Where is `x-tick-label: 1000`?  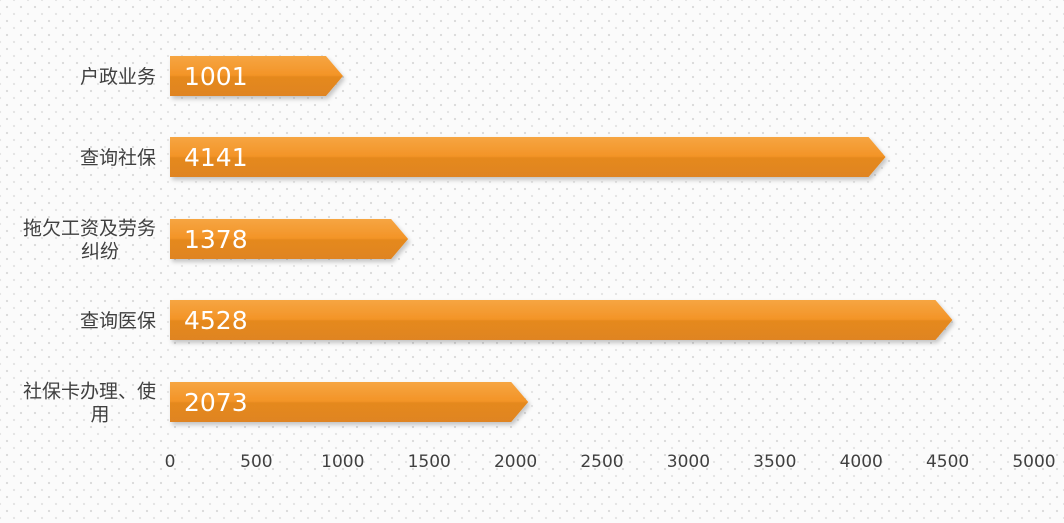 x-tick-label: 1000 is located at coordinates (342, 462).